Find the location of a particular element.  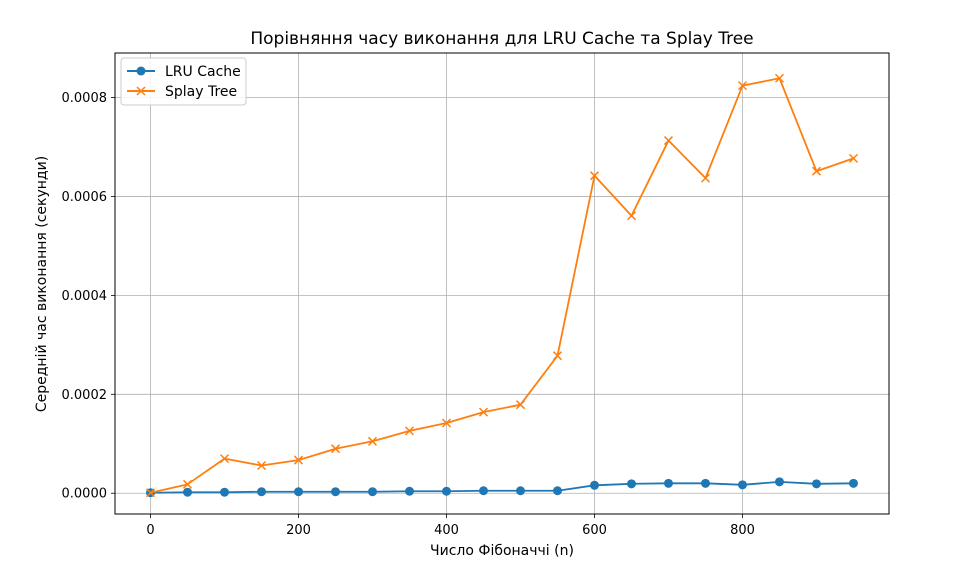

legend-item-splay-tree: Splay Tree is located at coordinates (182, 92).